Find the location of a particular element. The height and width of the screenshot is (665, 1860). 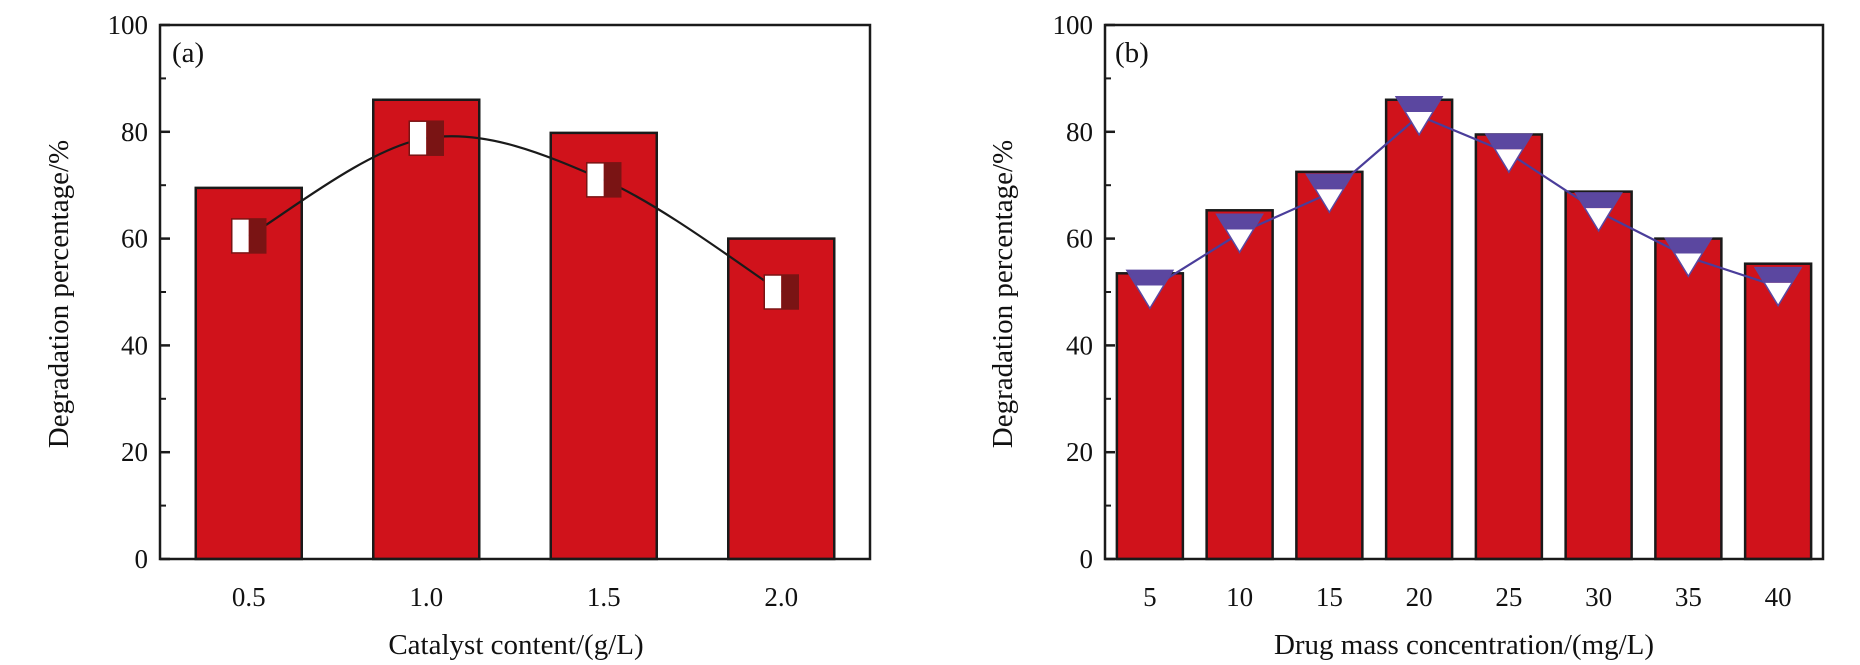

y-tick-label-b-3: 60 is located at coordinates (1079, 239).